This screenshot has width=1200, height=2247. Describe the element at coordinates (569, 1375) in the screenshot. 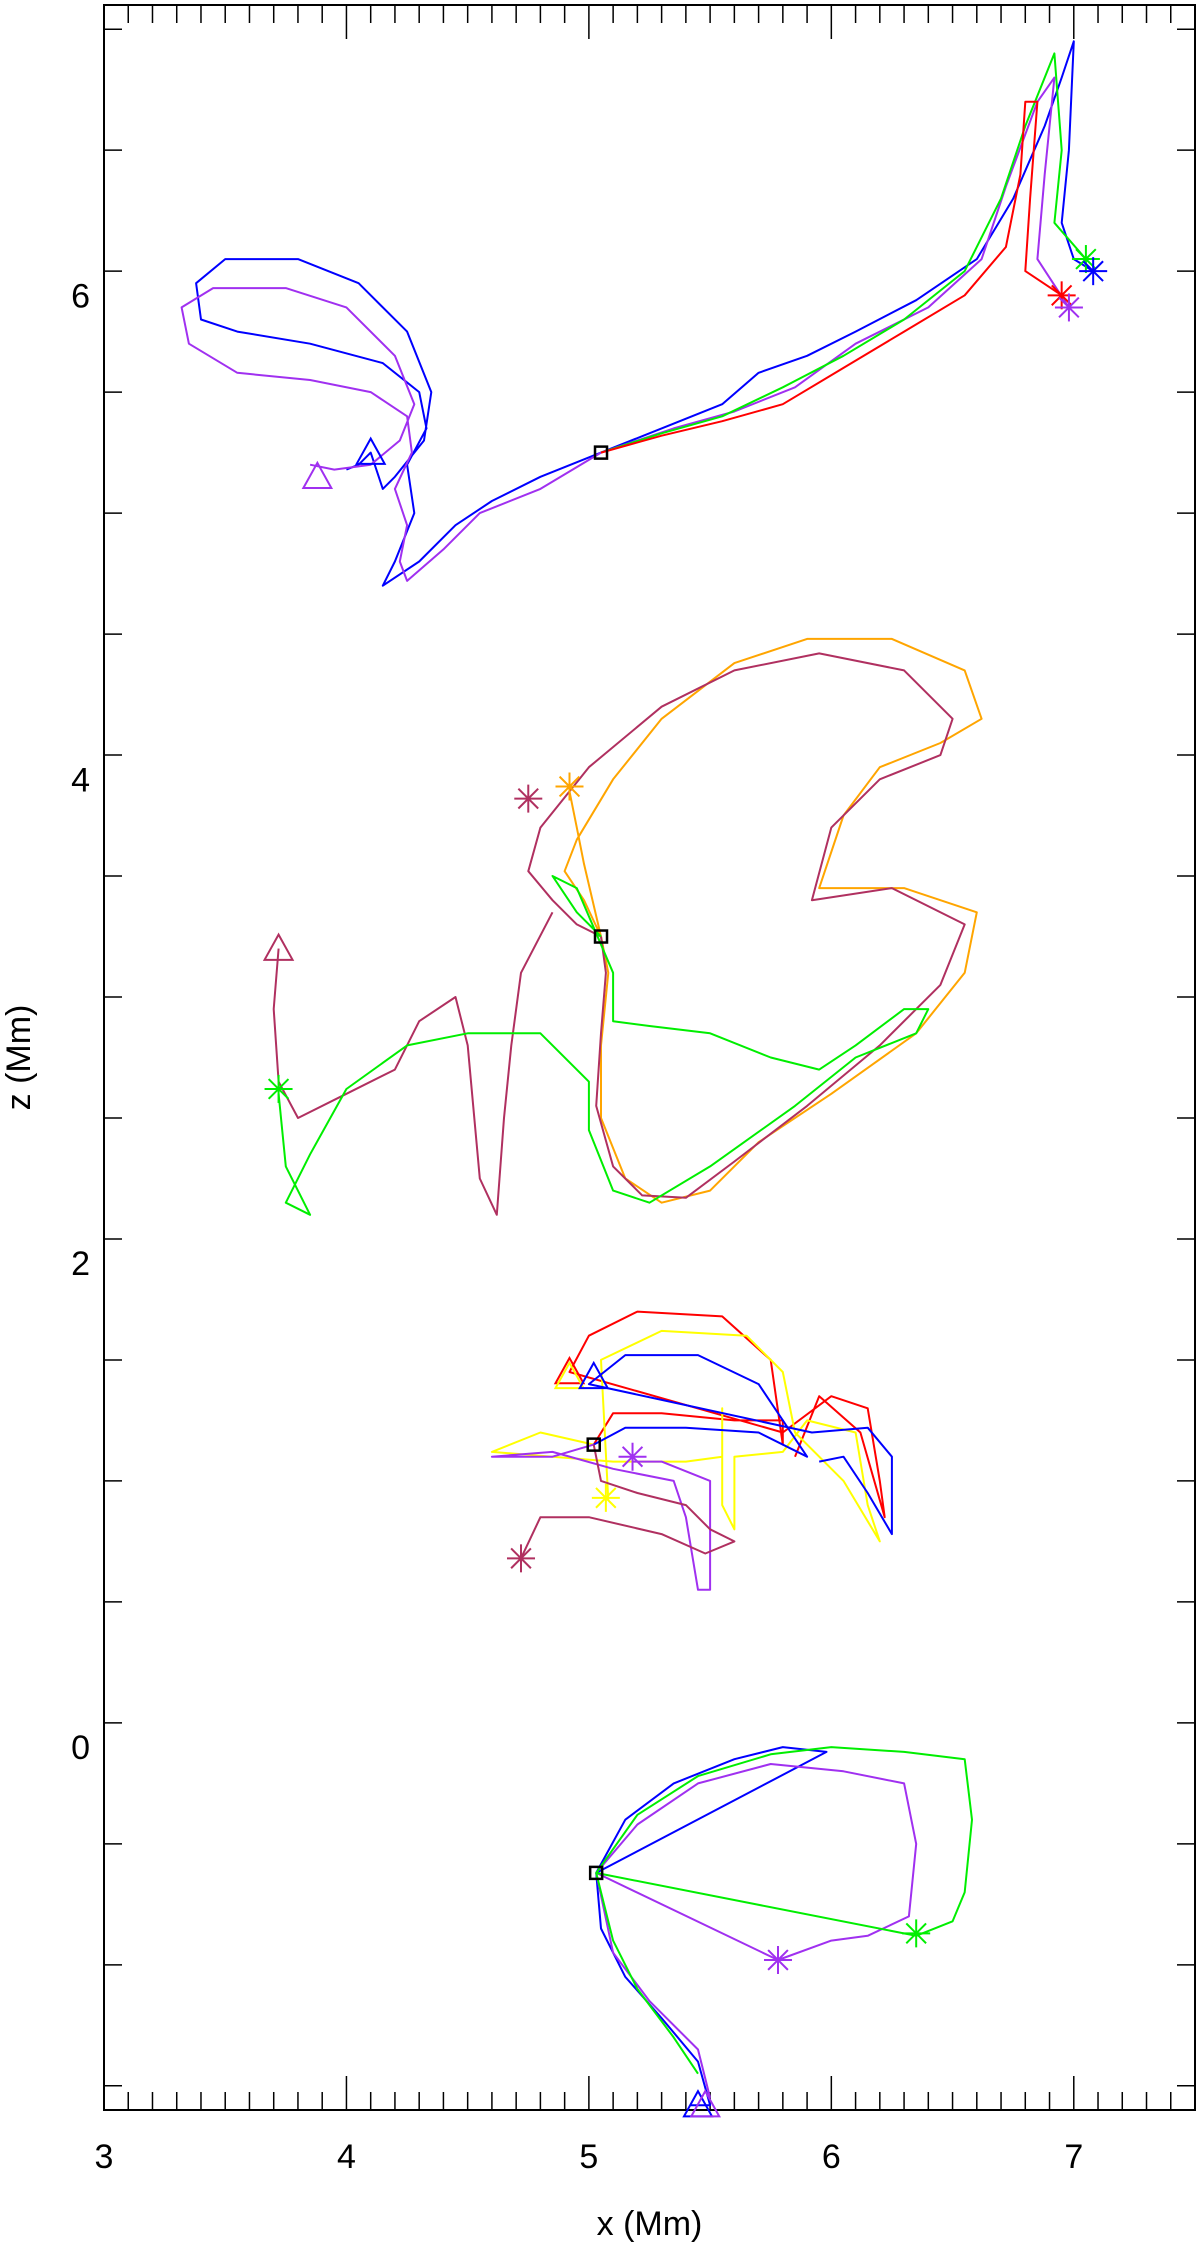

I see `triangle-marker-yellow` at that location.